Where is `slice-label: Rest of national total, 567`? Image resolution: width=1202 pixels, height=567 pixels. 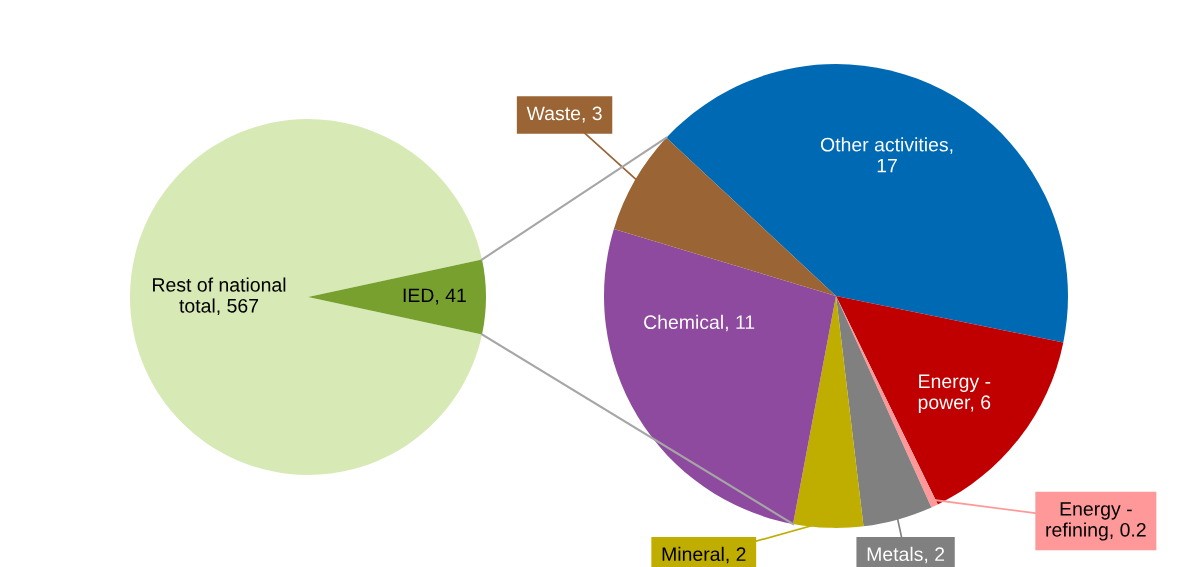 slice-label: Rest of national total, 567 is located at coordinates (219, 296).